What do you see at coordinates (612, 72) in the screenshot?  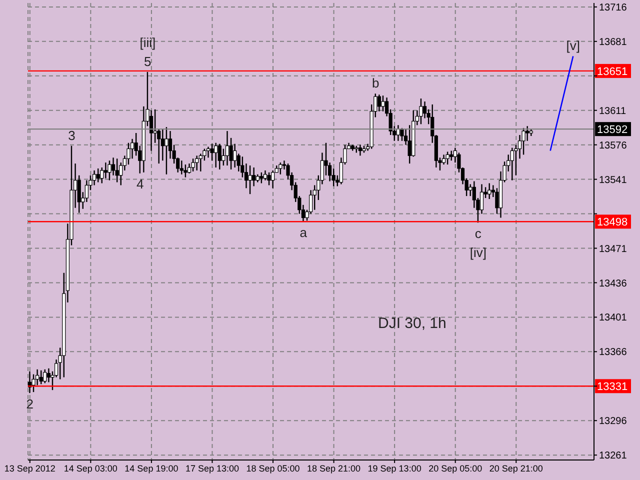 I see `ref-line-label: 13651` at bounding box center [612, 72].